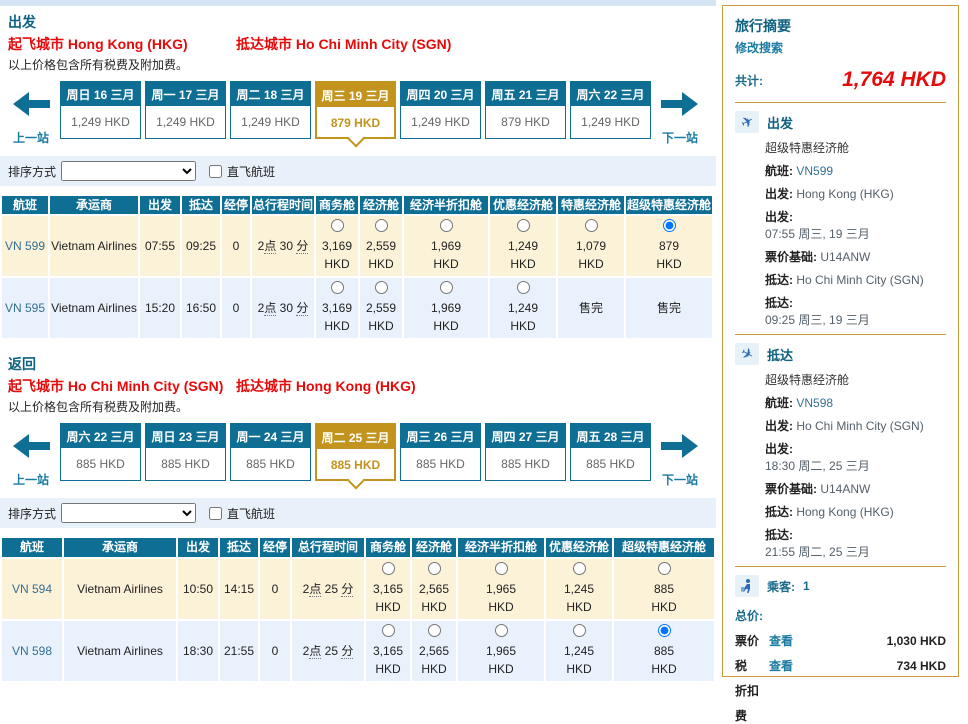 This screenshot has height=724, width=968. I want to click on flight-number: VN 599, so click(25, 246).